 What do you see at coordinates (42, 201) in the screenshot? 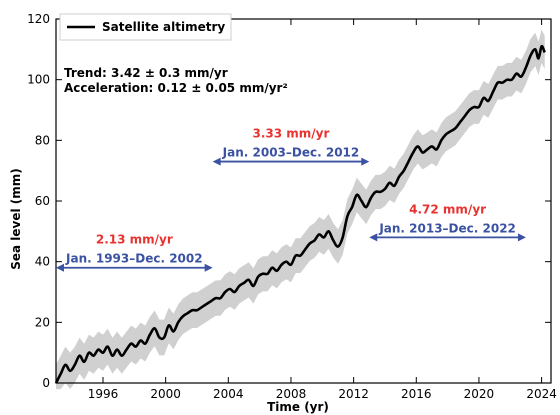
I see `y-tick-label: 60` at bounding box center [42, 201].